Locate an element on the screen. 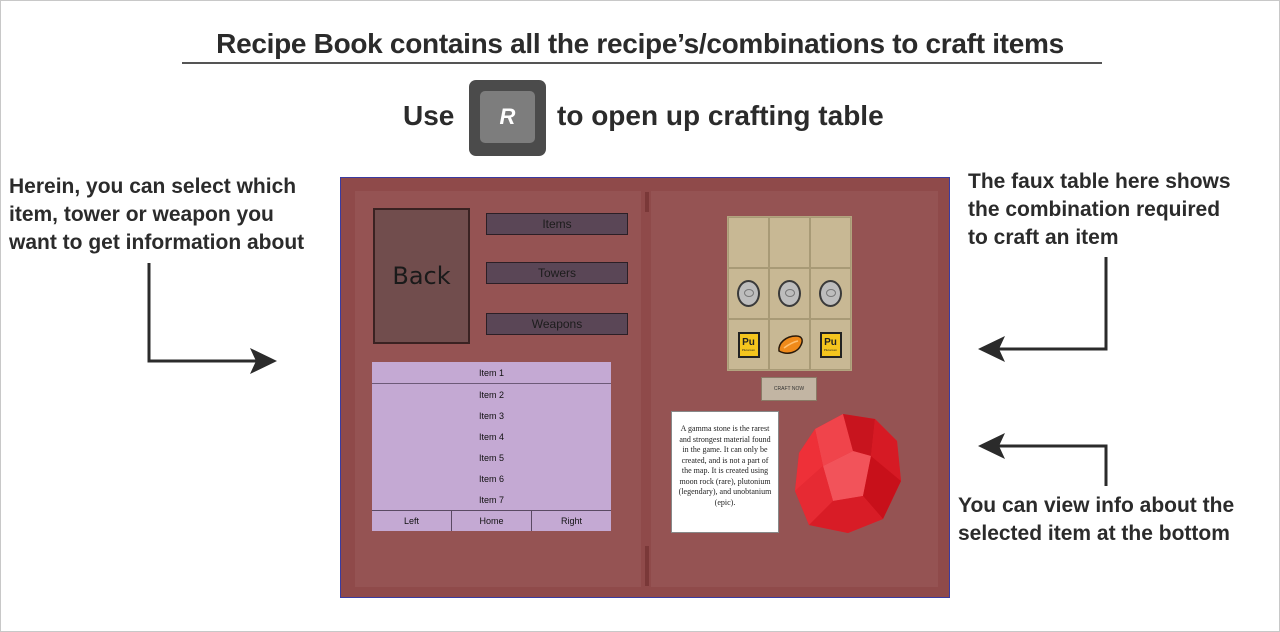 Image resolution: width=1280 pixels, height=632 pixels. r-key-icon: R is located at coordinates (507, 118).